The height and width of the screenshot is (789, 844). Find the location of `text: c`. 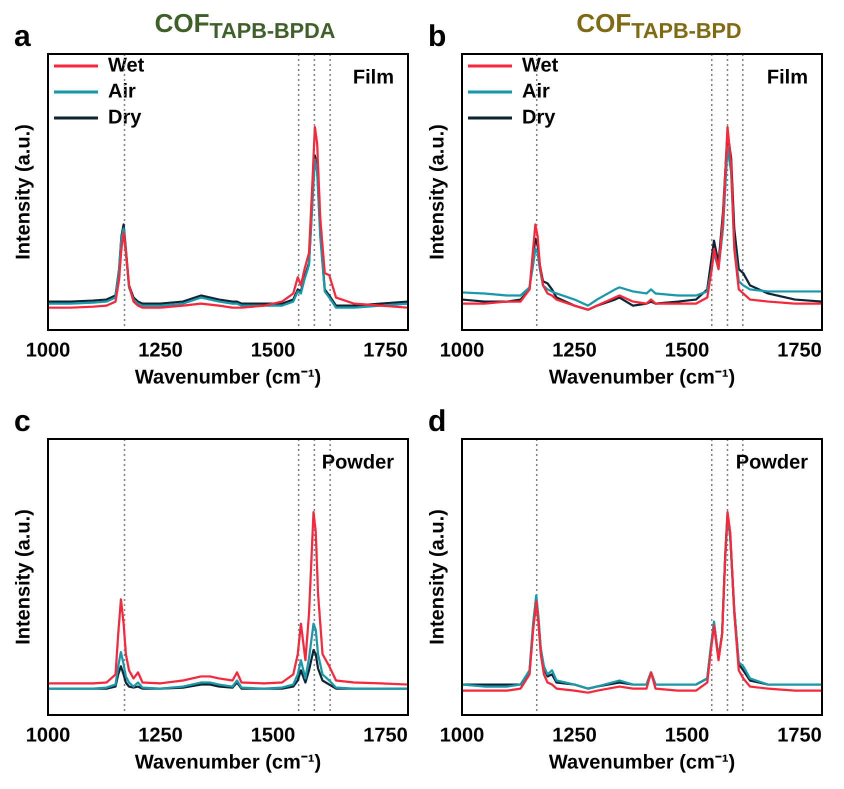

text: c is located at coordinates (22, 422).